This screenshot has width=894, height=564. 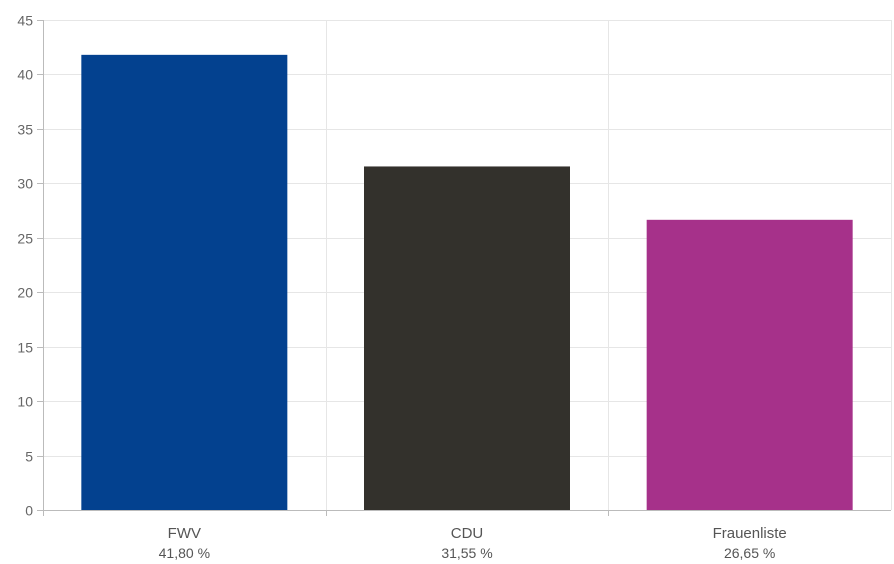 What do you see at coordinates (25, 293) in the screenshot?
I see `y-tick-label: 20` at bounding box center [25, 293].